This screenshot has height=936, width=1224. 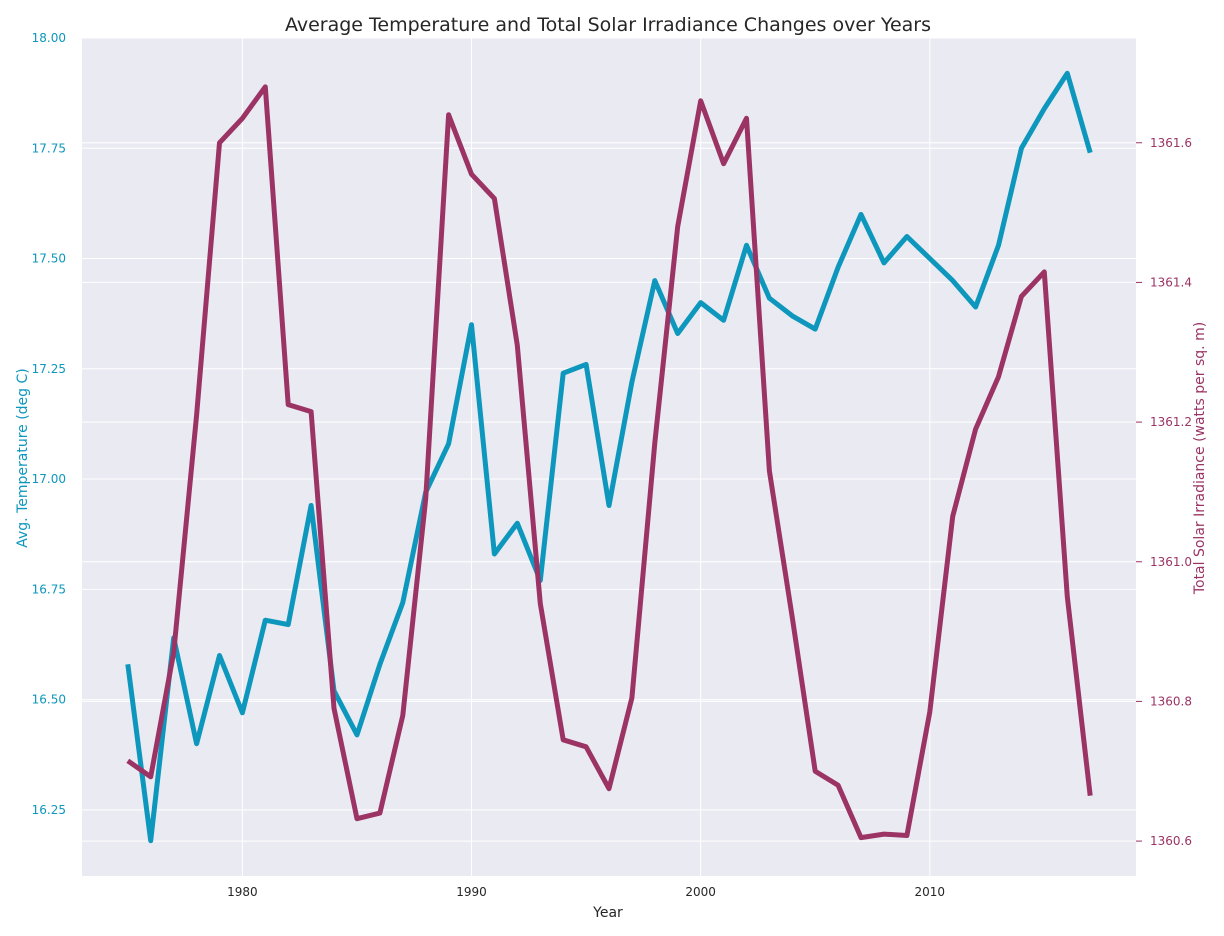 I want to click on left-y-tick-label: 17.00, so click(x=49, y=479).